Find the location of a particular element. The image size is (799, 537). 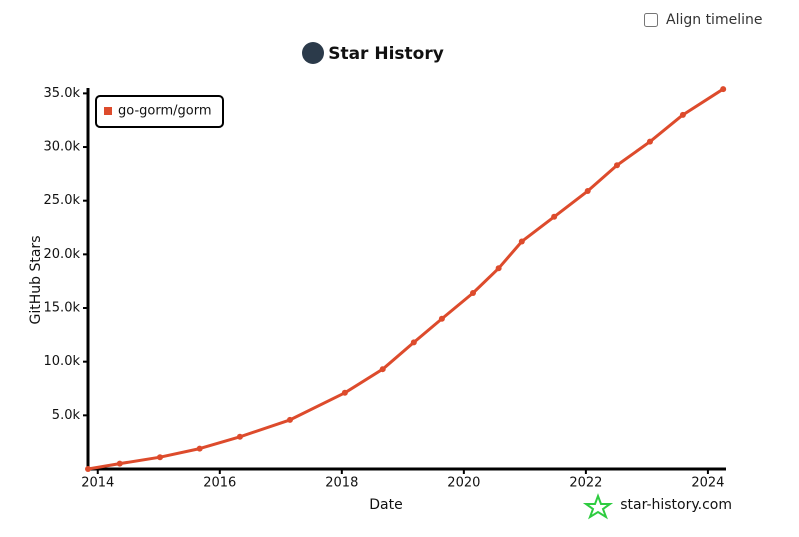

chart-title: Star History is located at coordinates (386, 54).